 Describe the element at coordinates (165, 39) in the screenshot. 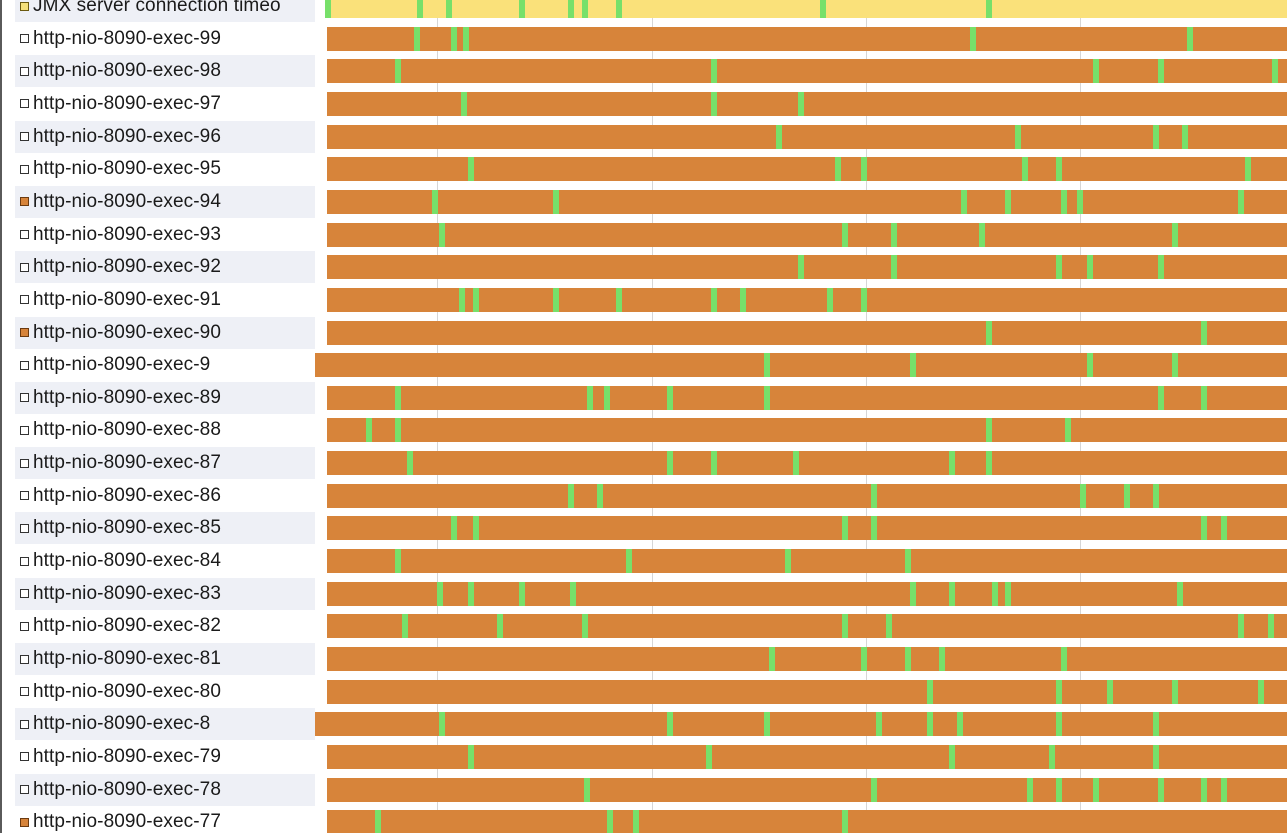

I see `thread-row: http-nio-8090-exec-99` at that location.